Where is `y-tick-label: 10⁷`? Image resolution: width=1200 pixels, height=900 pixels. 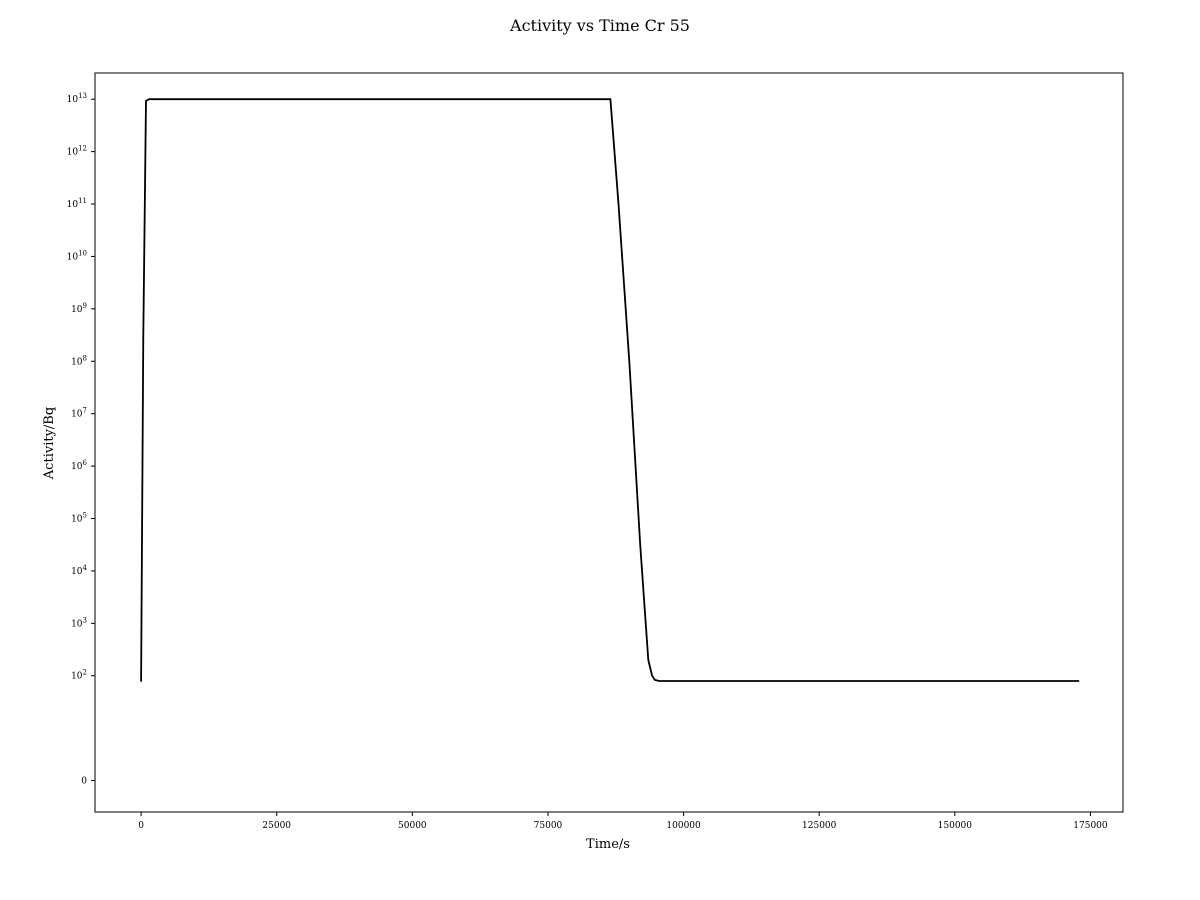 y-tick-label: 10⁷ is located at coordinates (79, 413).